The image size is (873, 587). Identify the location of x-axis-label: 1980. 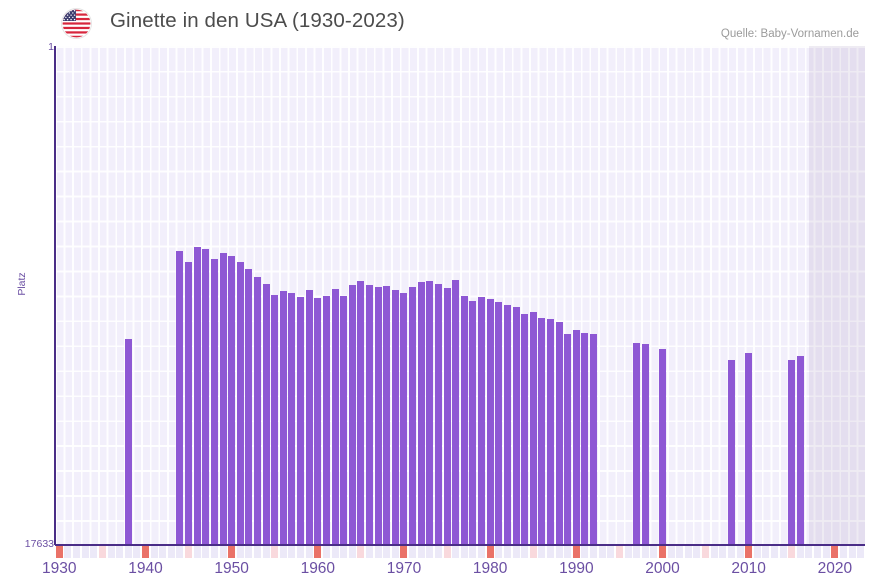
(490, 568).